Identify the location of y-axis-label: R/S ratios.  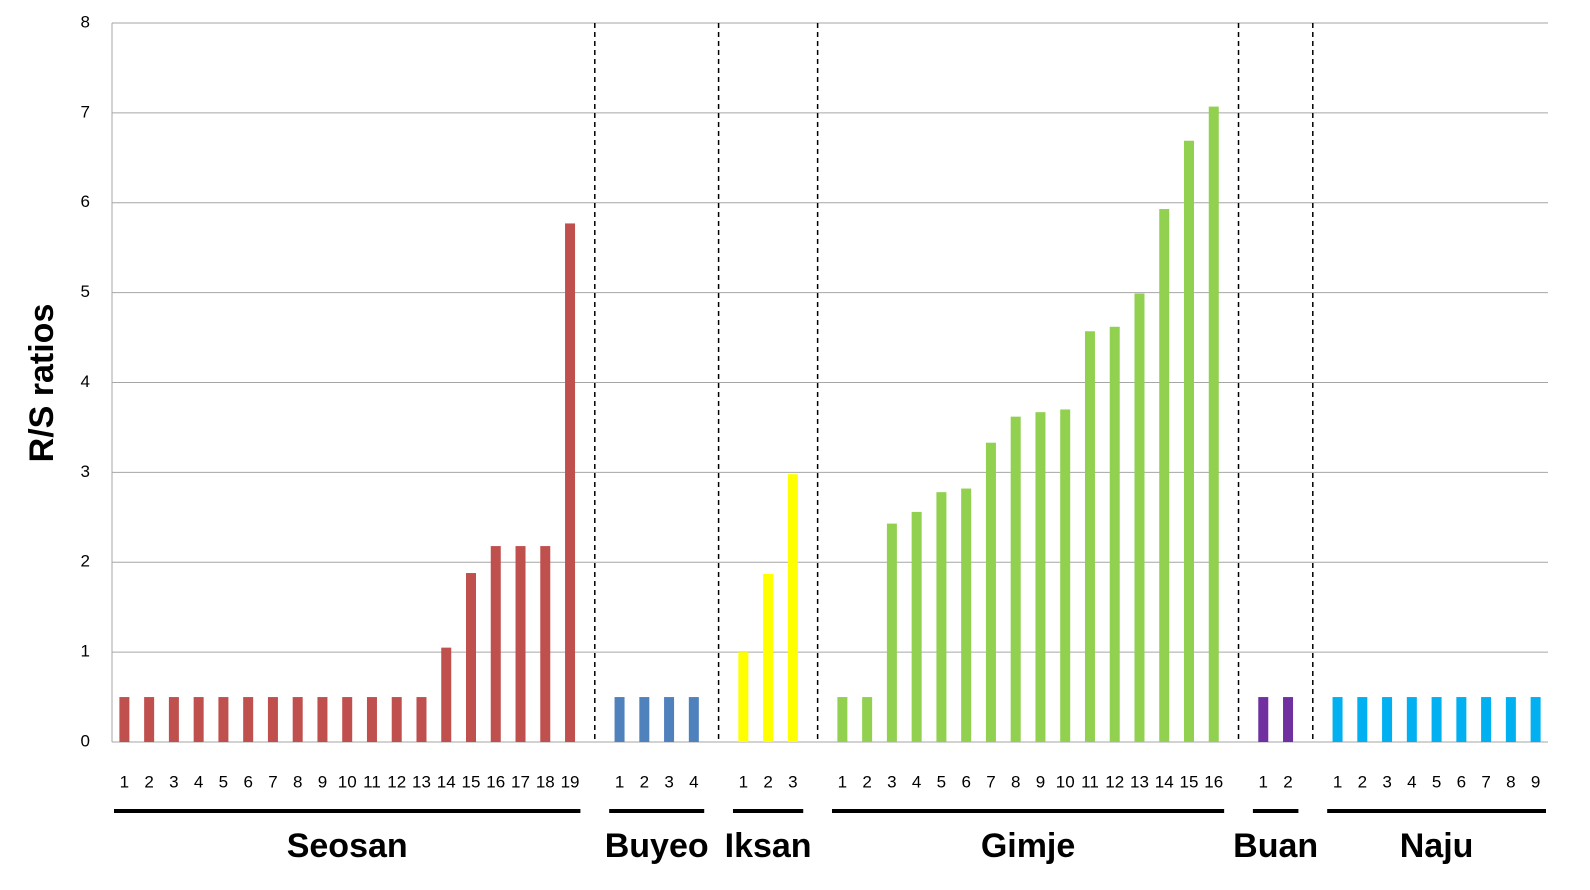
(42, 383).